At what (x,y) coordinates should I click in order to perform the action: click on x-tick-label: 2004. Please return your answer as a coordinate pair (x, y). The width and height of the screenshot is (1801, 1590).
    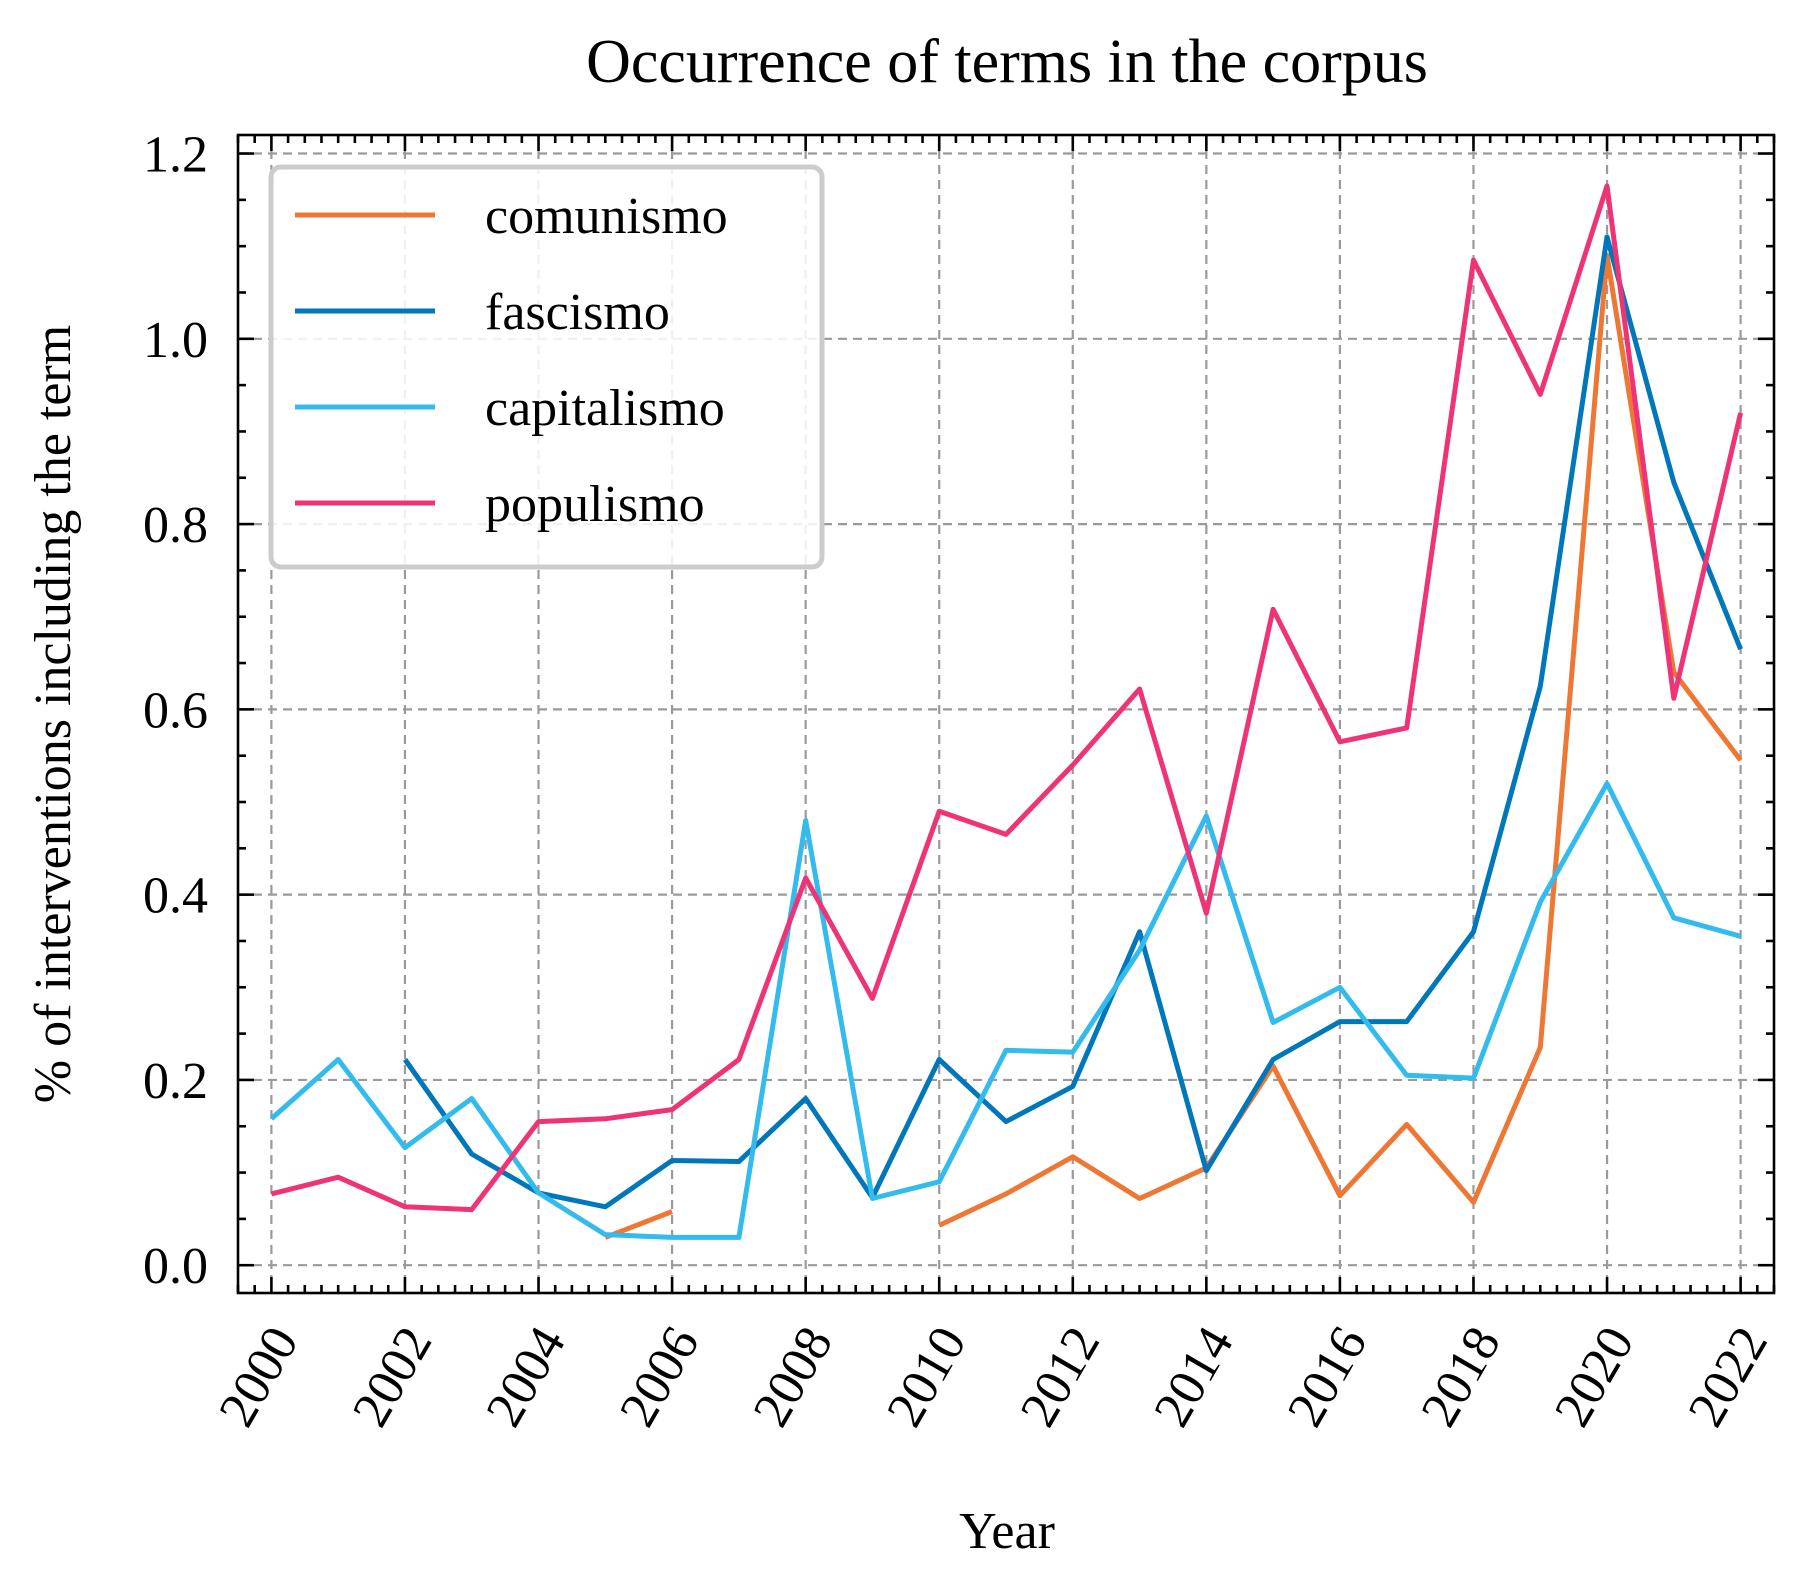
    Looking at the image, I should click on (526, 1377).